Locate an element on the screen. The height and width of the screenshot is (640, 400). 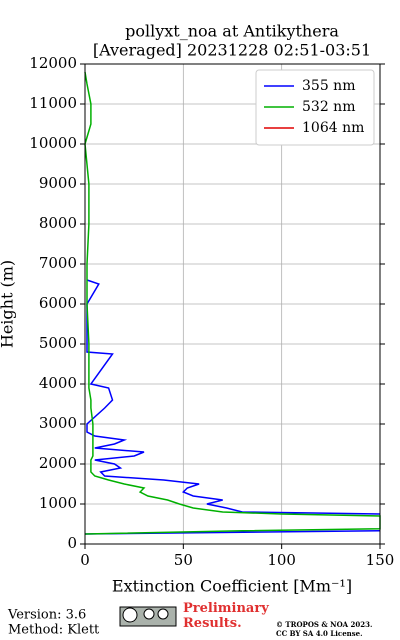
y-tick-label: 0 is located at coordinates (72, 543).